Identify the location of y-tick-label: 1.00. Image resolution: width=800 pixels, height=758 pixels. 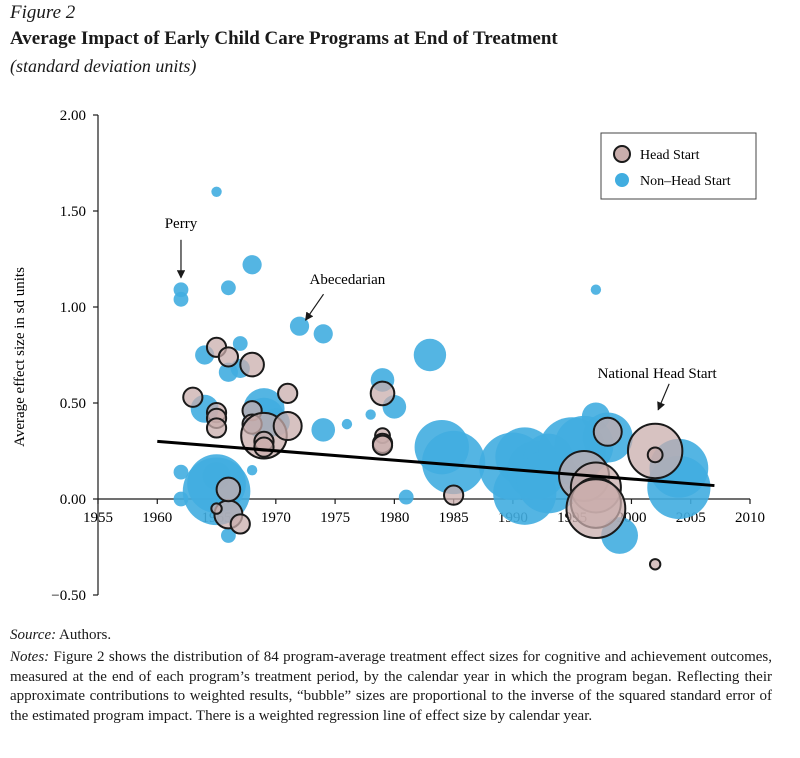
(73, 308).